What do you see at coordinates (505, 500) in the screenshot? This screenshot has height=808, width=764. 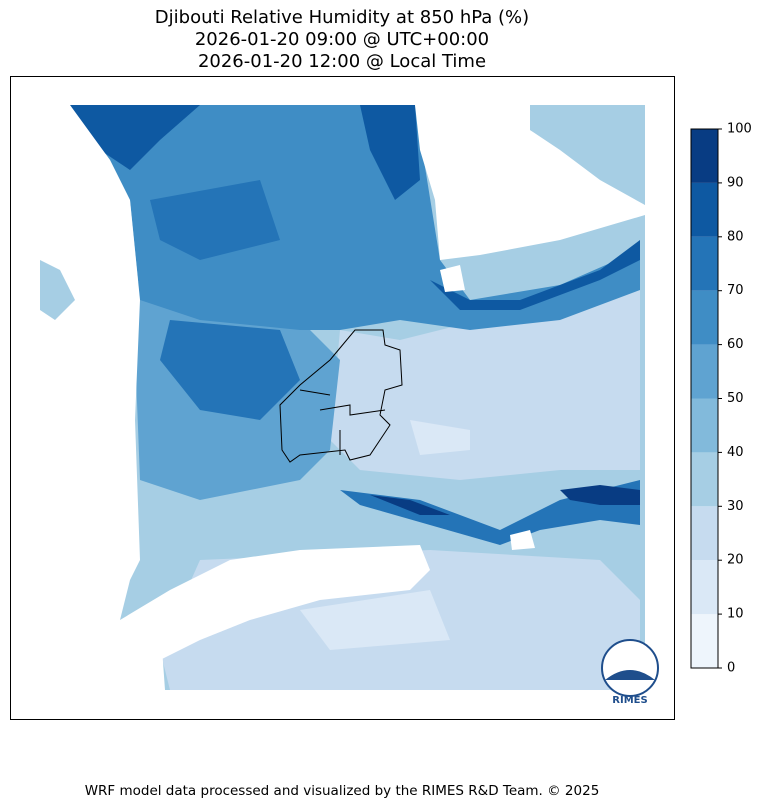 I see `band-darkest` at bounding box center [505, 500].